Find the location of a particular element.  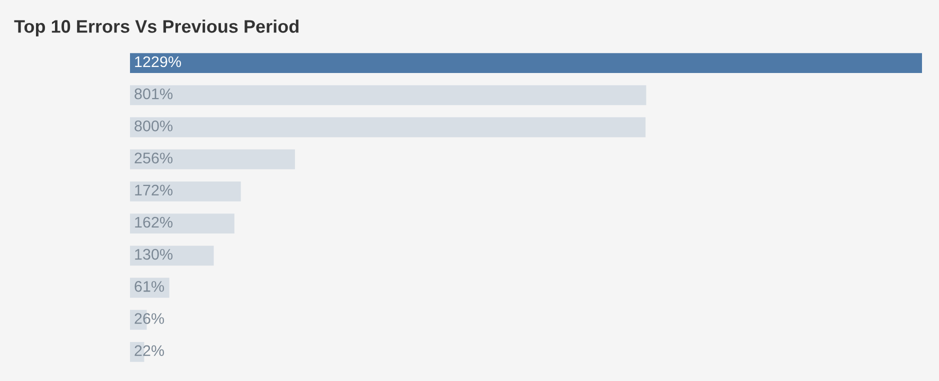

data-label: 26% is located at coordinates (149, 318).